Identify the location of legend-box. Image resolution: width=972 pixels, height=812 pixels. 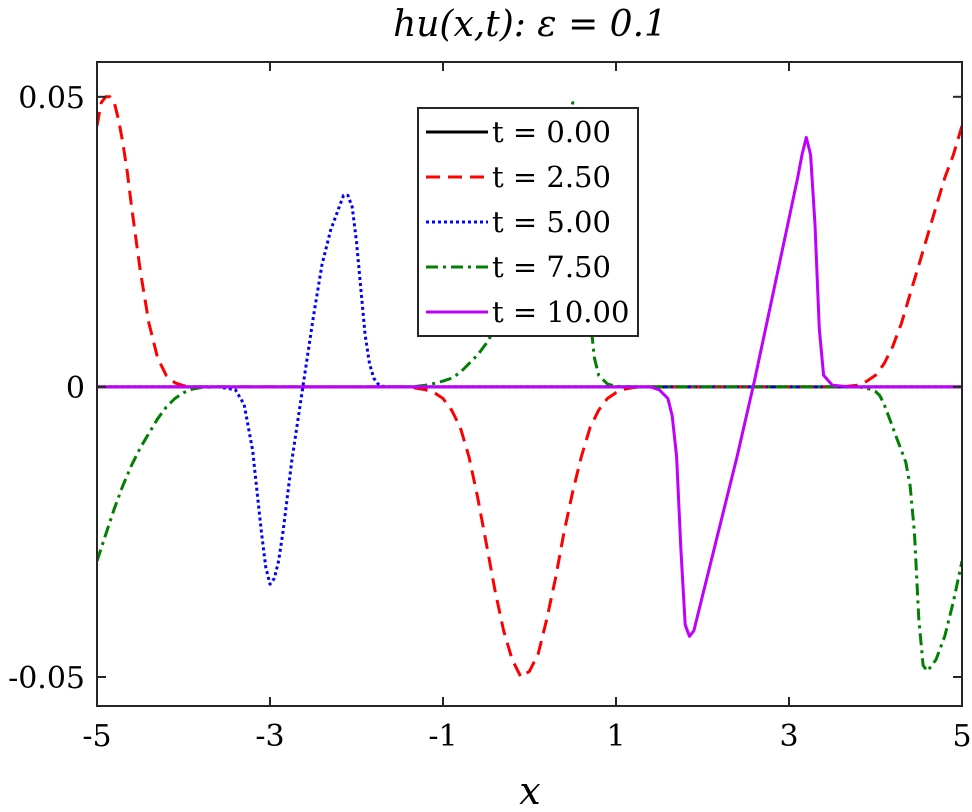
(528, 222).